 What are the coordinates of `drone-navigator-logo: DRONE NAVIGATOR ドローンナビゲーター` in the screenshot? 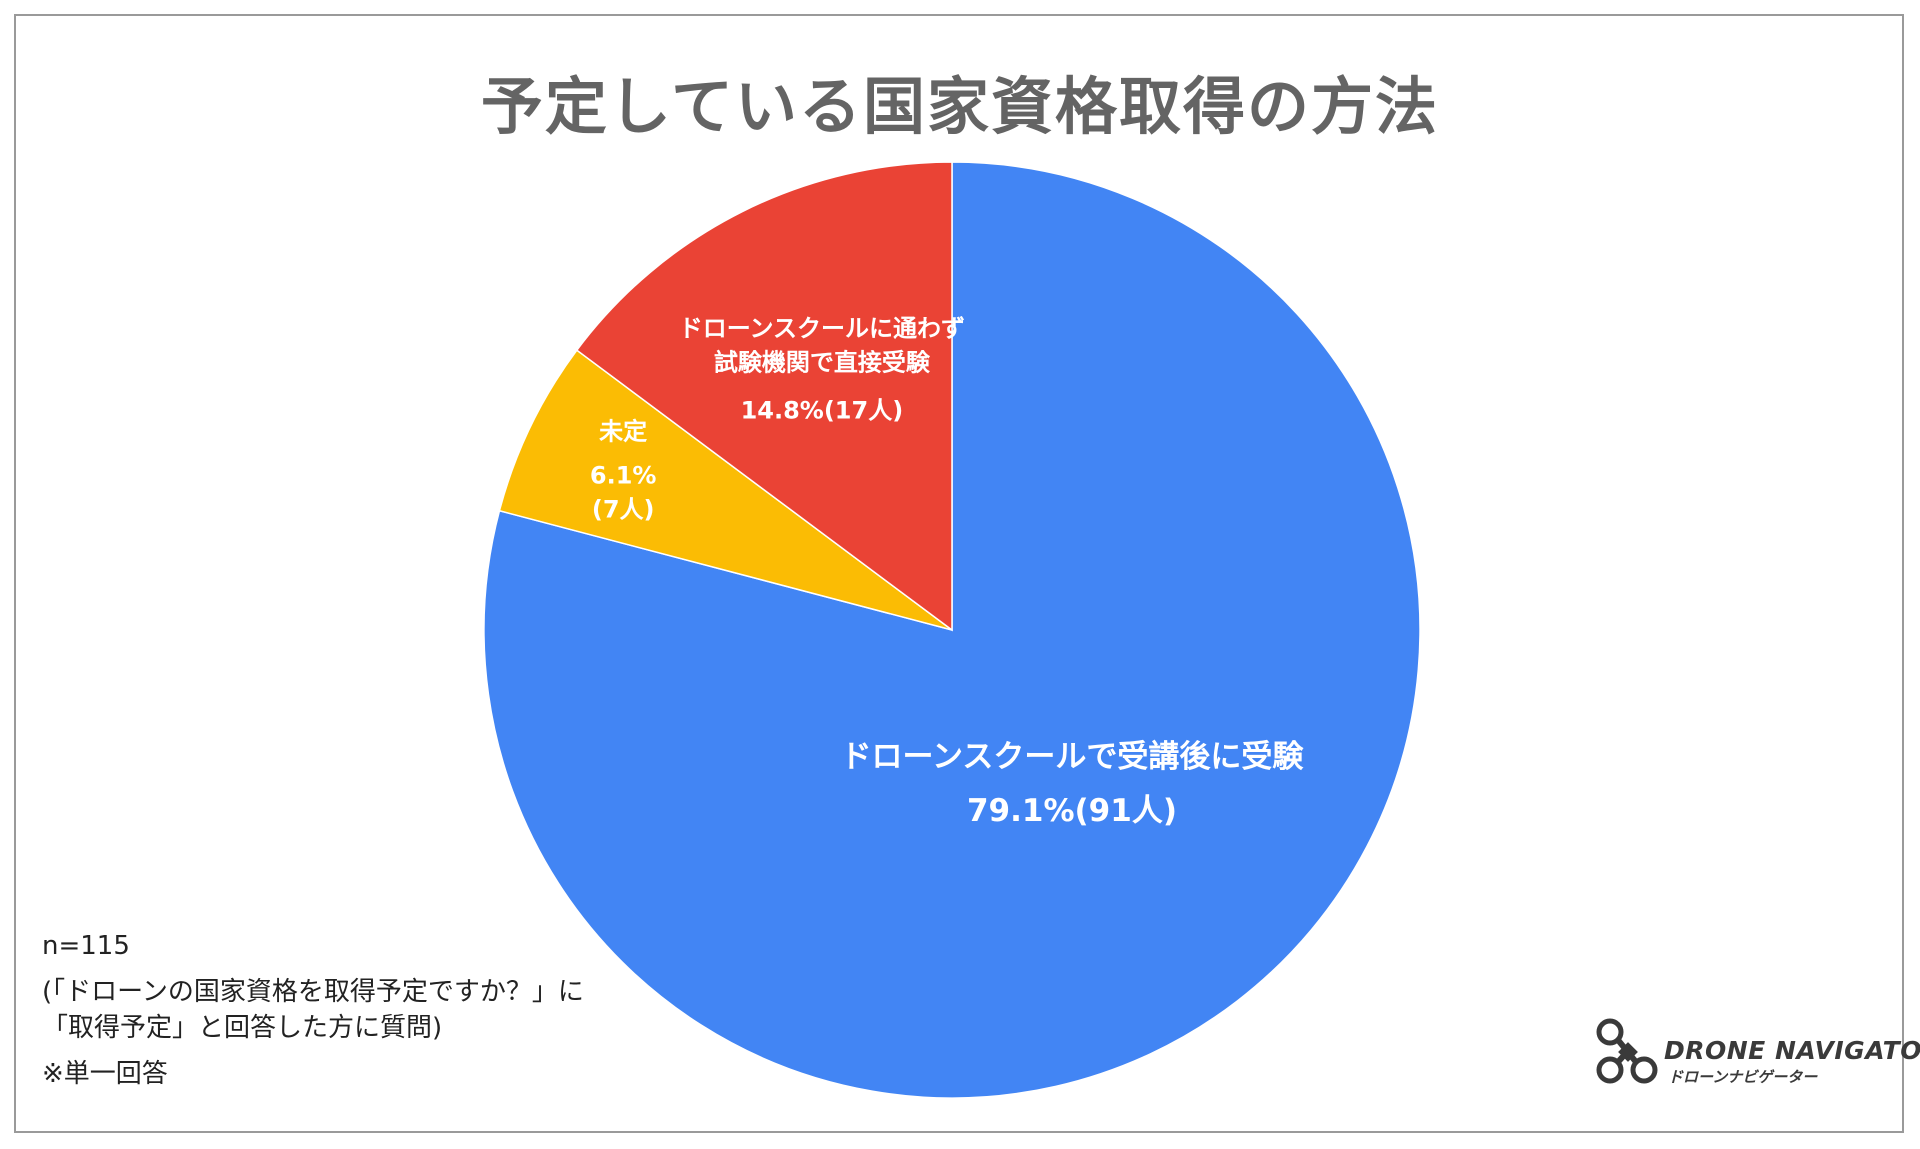 It's located at (1757, 1051).